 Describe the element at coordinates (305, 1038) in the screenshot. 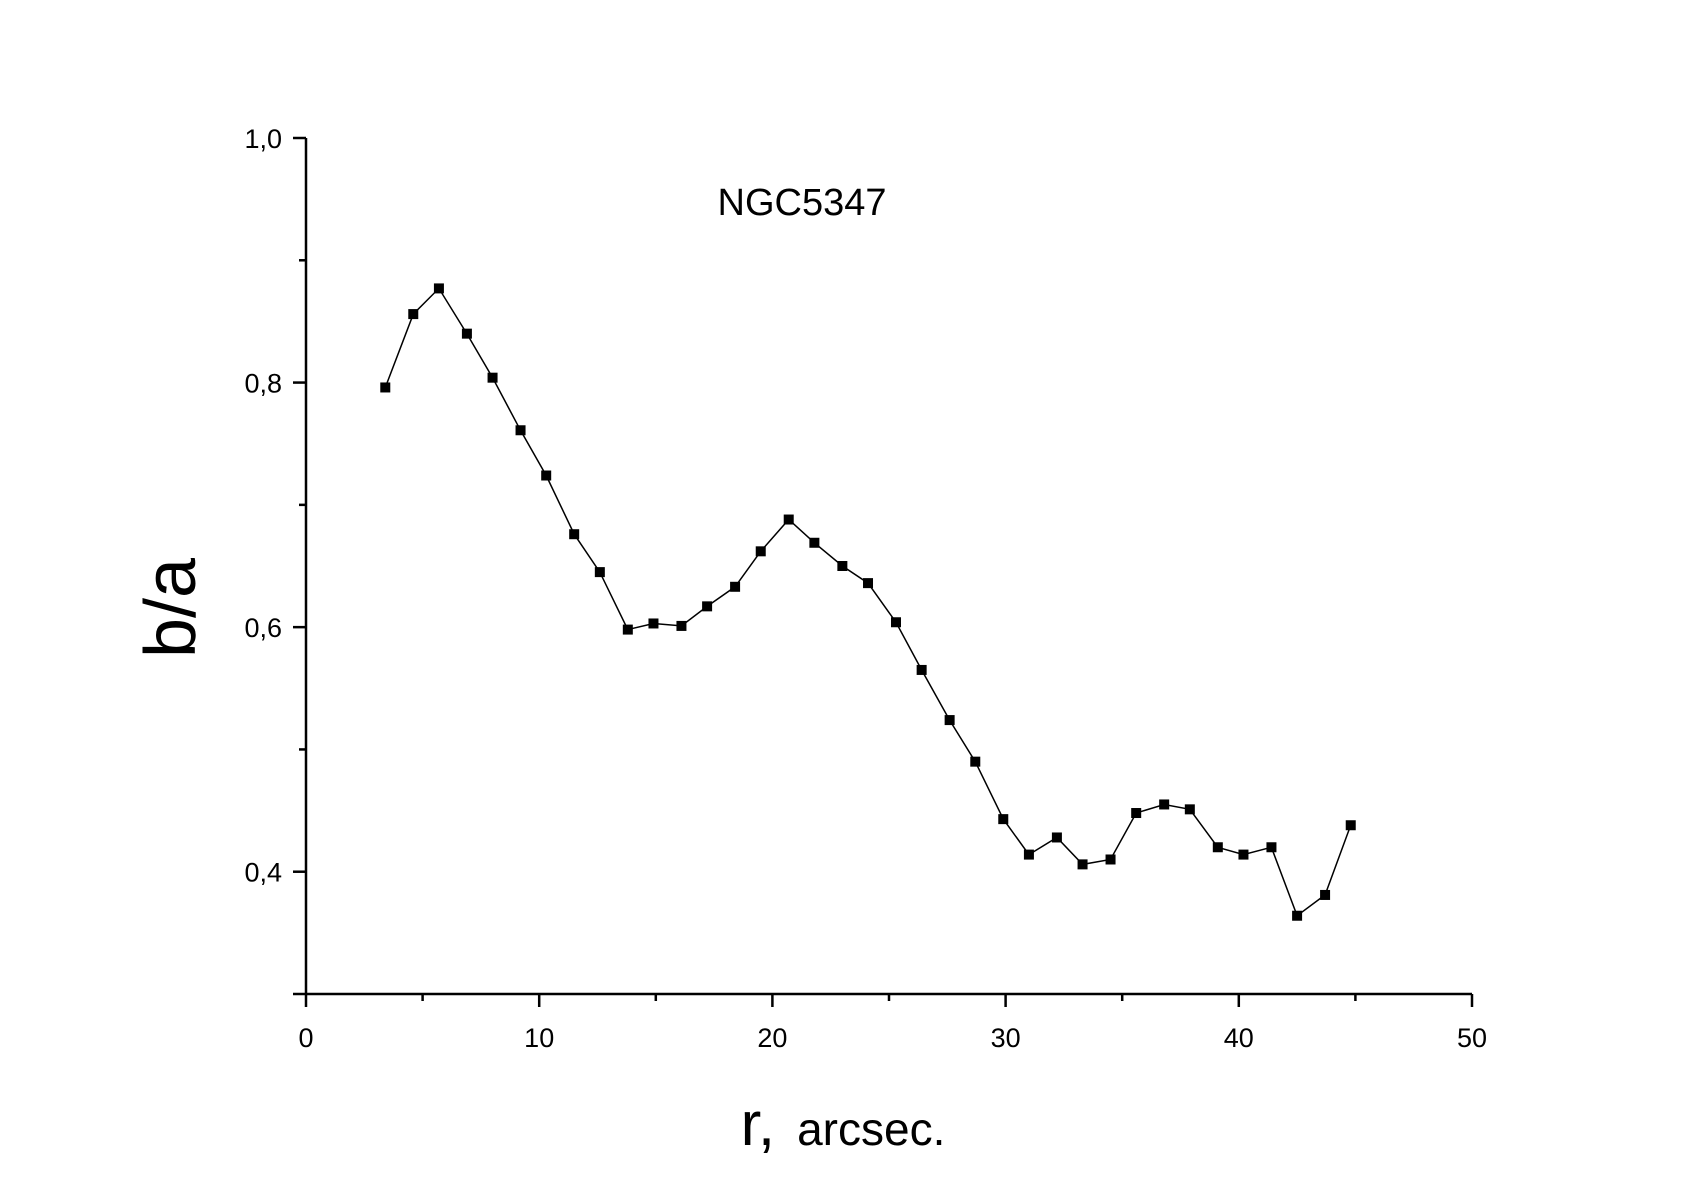

I see `x-tick-label: 0` at that location.